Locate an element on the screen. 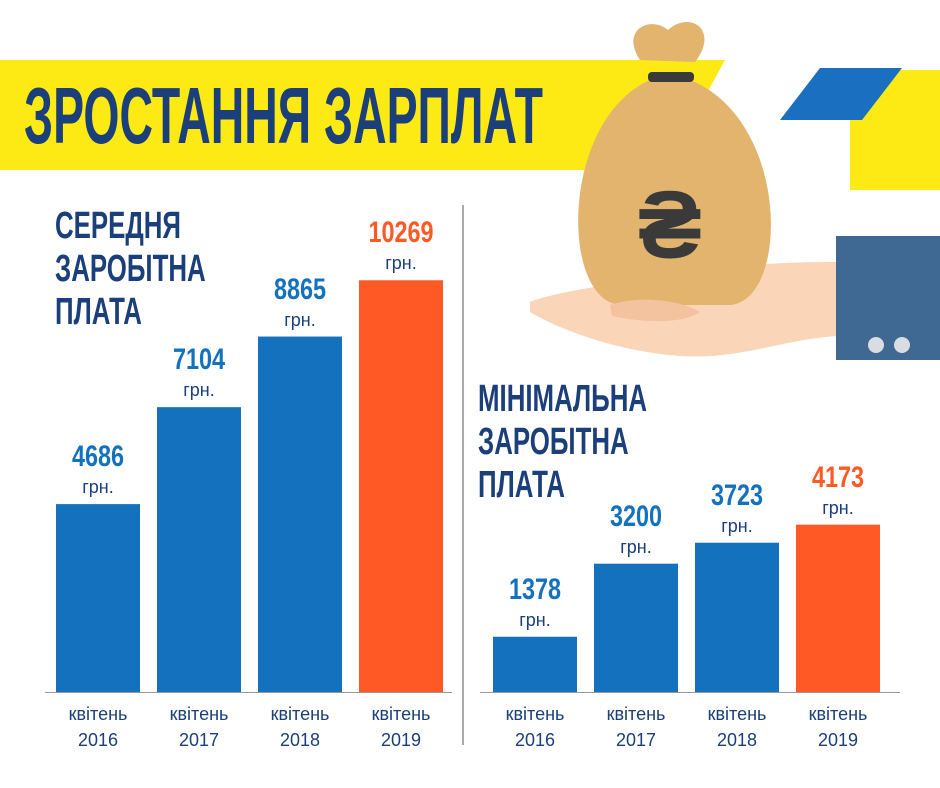 Image resolution: width=940 pixels, height=788 pixels. main-title: ЗРОСТАННЯ ЗАРПЛАТ is located at coordinates (284, 115).